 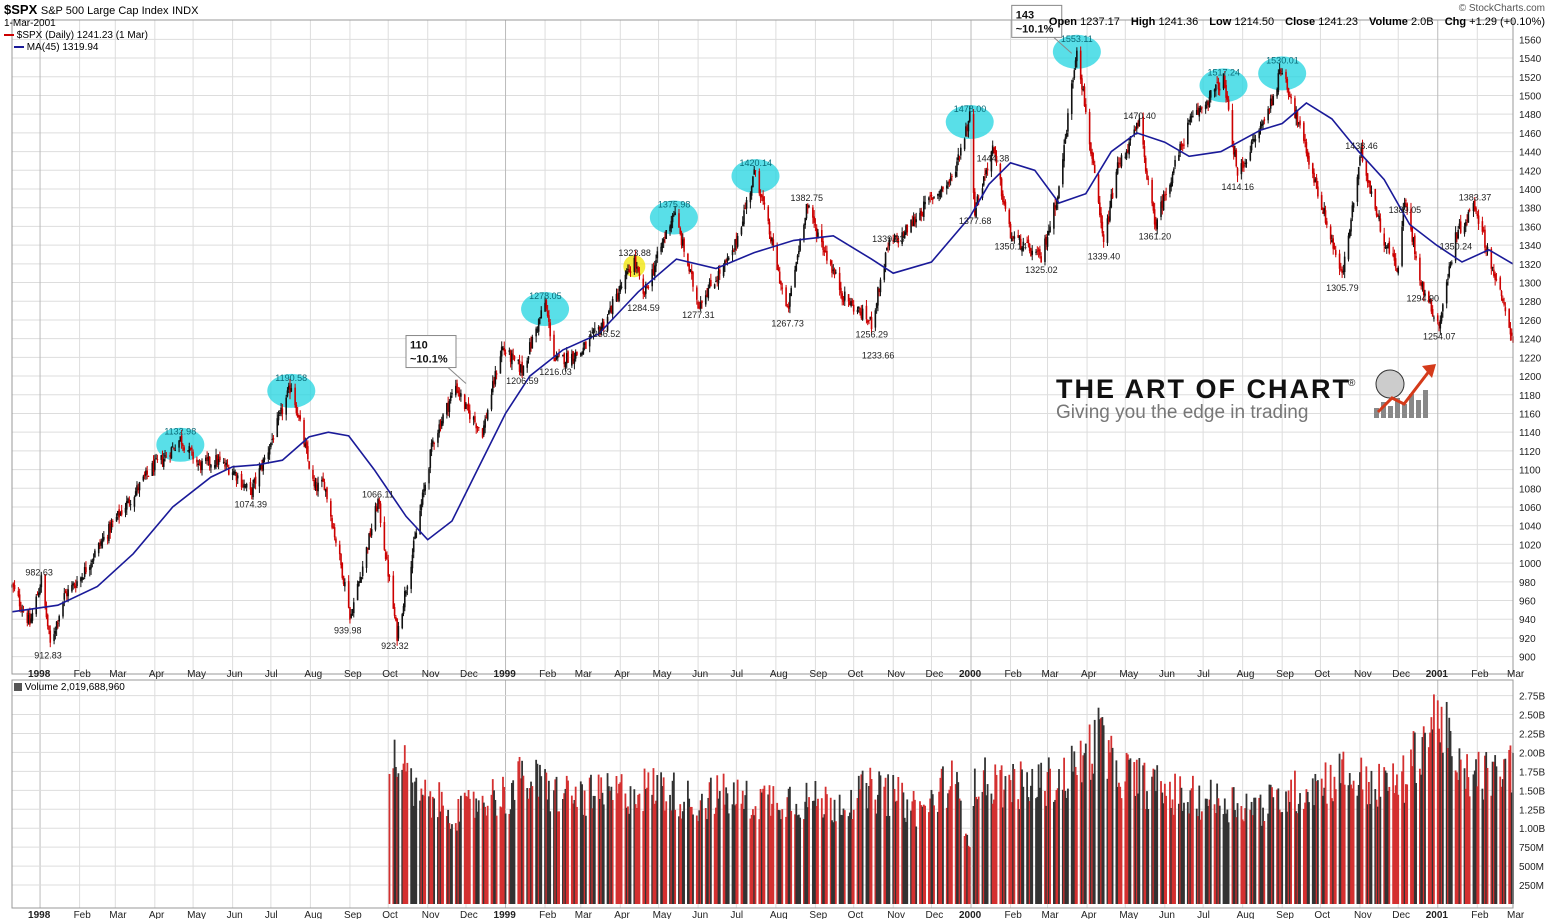 What do you see at coordinates (419, 346) in the screenshot?
I see `callout-points: 110` at bounding box center [419, 346].